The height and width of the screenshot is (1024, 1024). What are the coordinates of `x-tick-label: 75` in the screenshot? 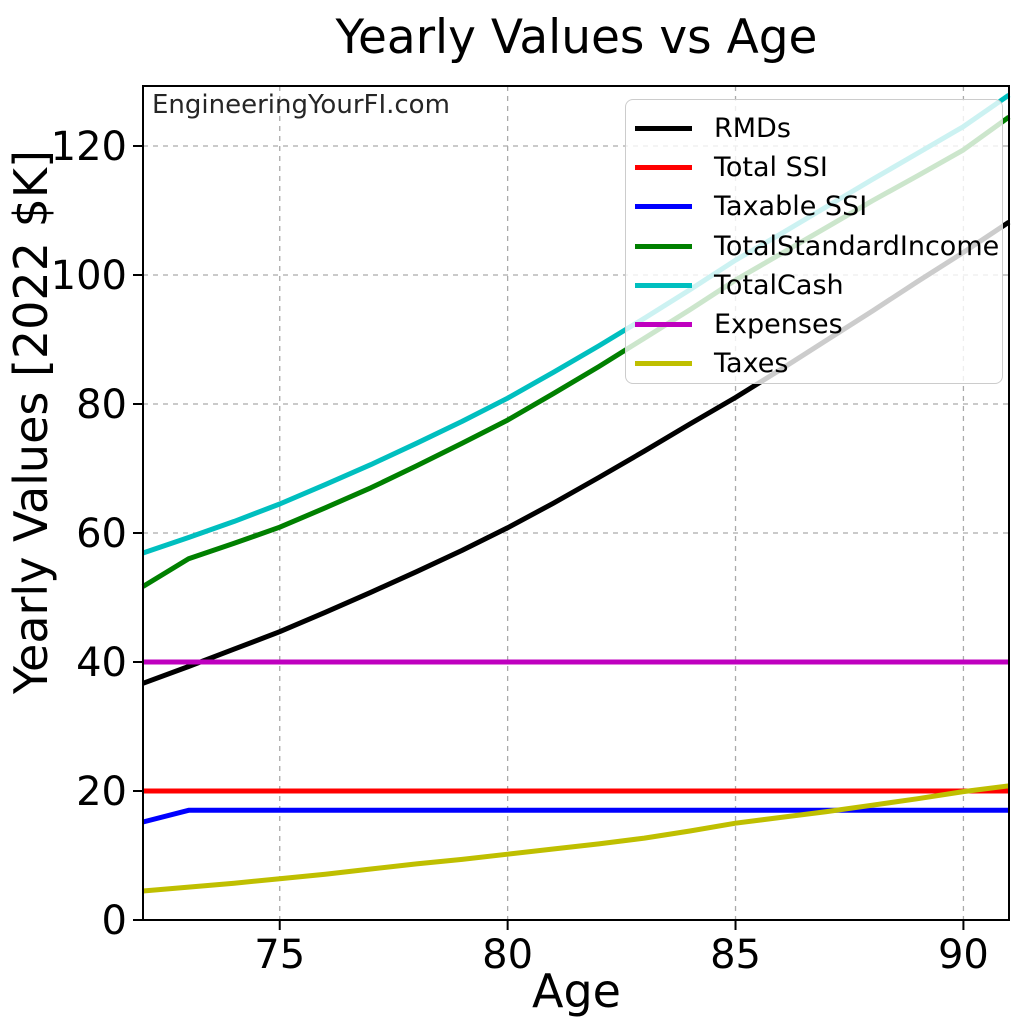 It's located at (279, 955).